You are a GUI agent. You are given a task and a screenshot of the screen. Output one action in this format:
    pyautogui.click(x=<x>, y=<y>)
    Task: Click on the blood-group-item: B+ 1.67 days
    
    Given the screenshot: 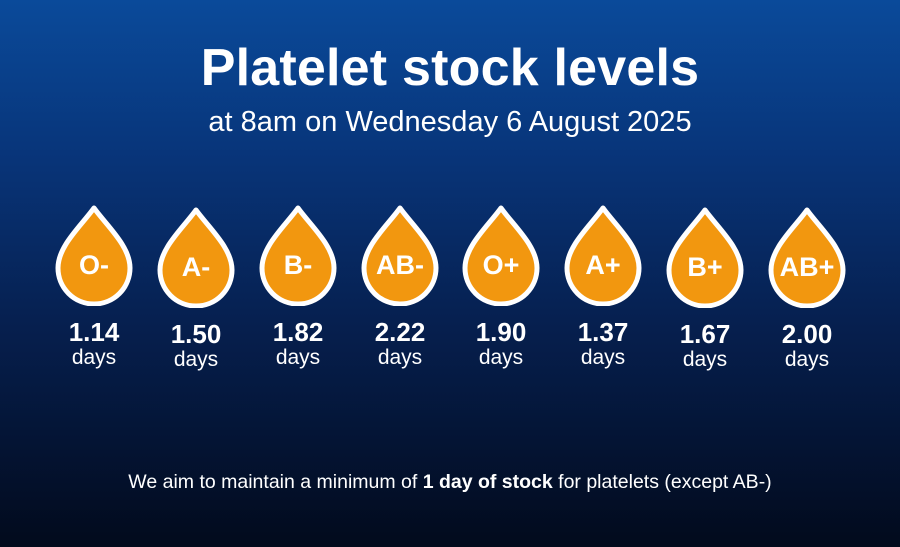 What is the action you would take?
    pyautogui.click(x=705, y=289)
    